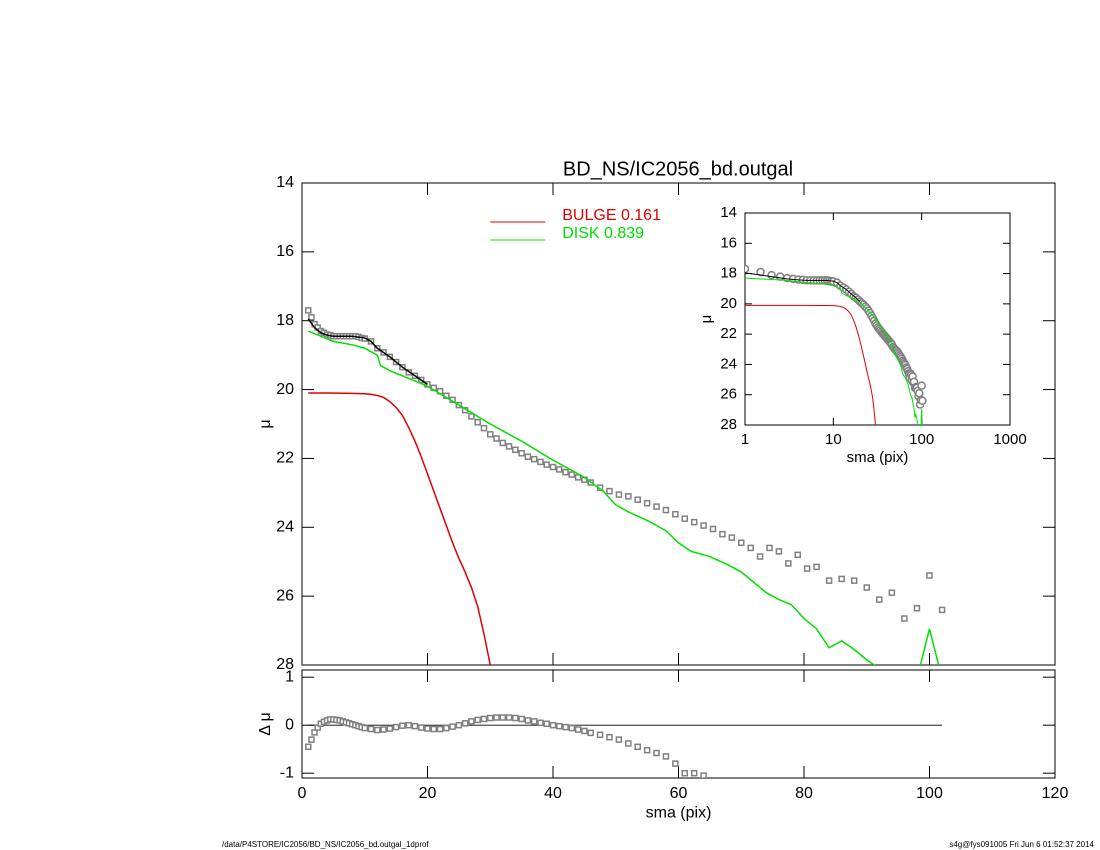  I want to click on footer-right: s4g@fys091005 Fri Jun 6 01:52:37 2014, so click(1021, 844).